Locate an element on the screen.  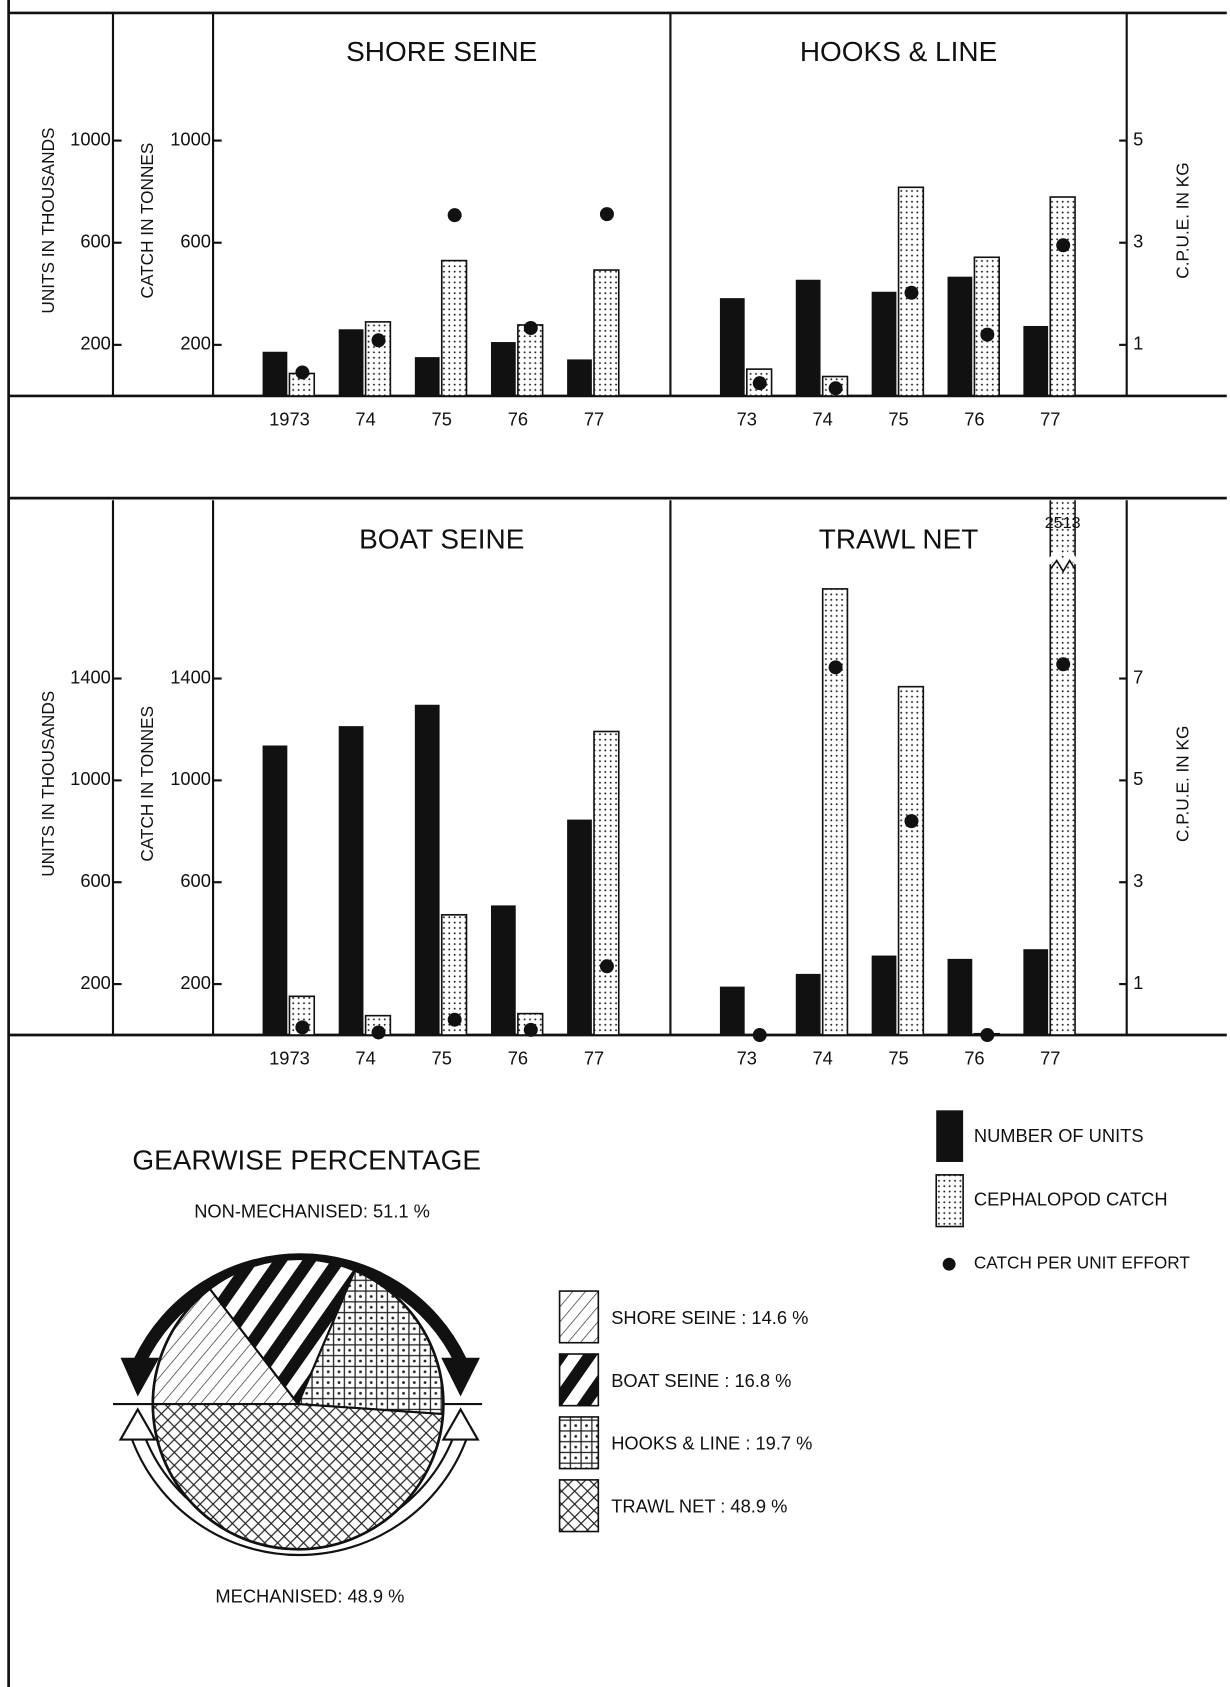
break-mark is located at coordinates (1063, 560).